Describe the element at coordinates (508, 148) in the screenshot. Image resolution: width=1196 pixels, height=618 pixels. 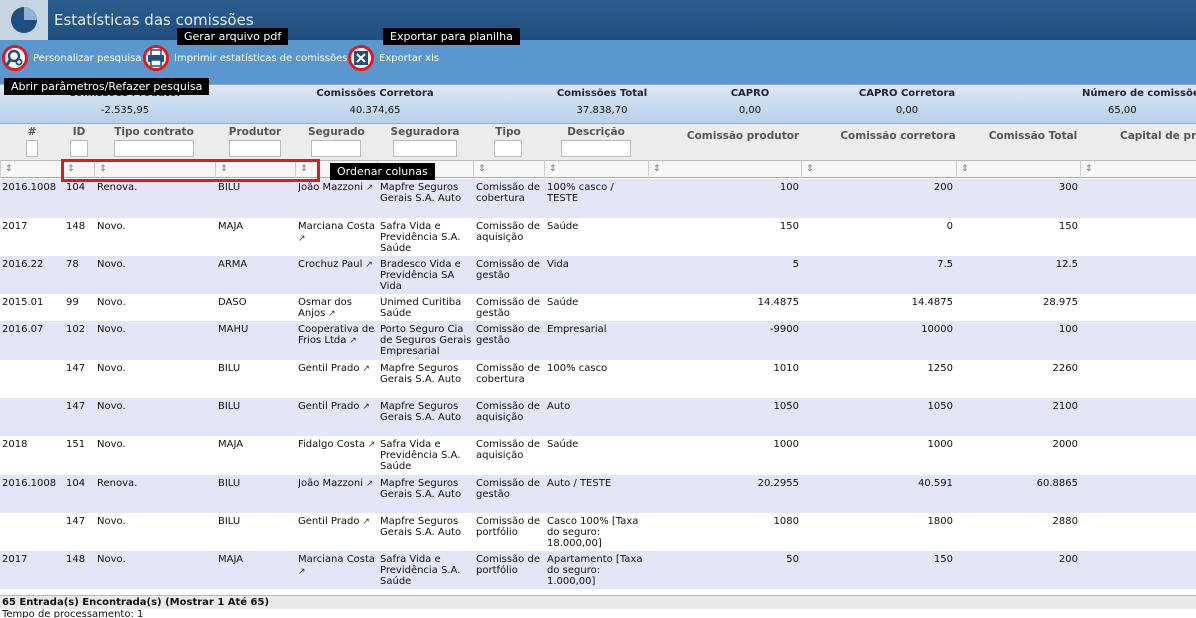
I see `filter-type-input` at that location.